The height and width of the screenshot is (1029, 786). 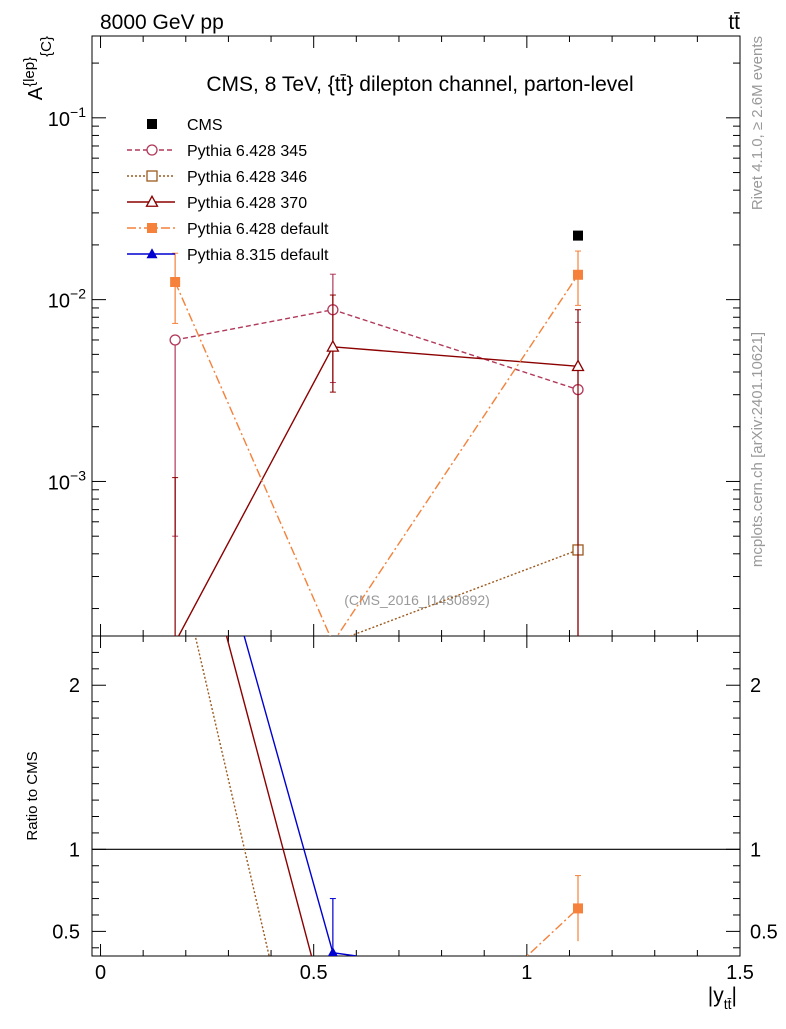 I want to click on main-y-tick-label: 10⁻², so click(x=67, y=299).